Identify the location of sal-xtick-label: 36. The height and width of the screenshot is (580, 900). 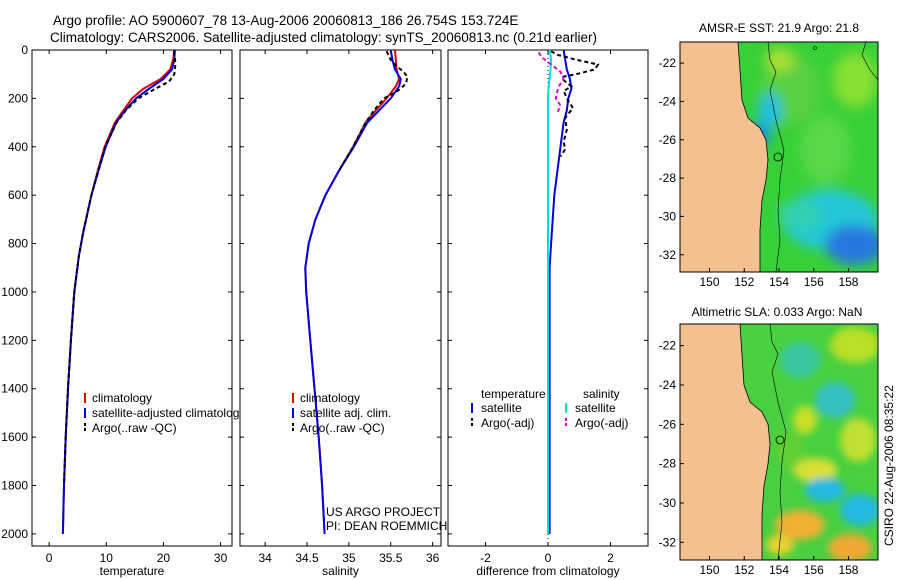
(433, 558).